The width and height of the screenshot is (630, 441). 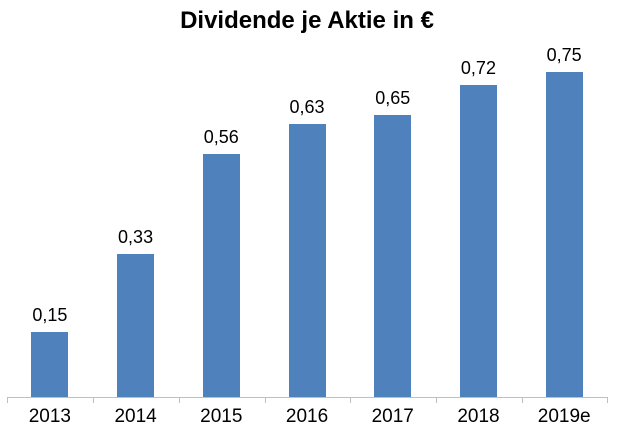 What do you see at coordinates (135, 416) in the screenshot?
I see `x-axis-label: 2014` at bounding box center [135, 416].